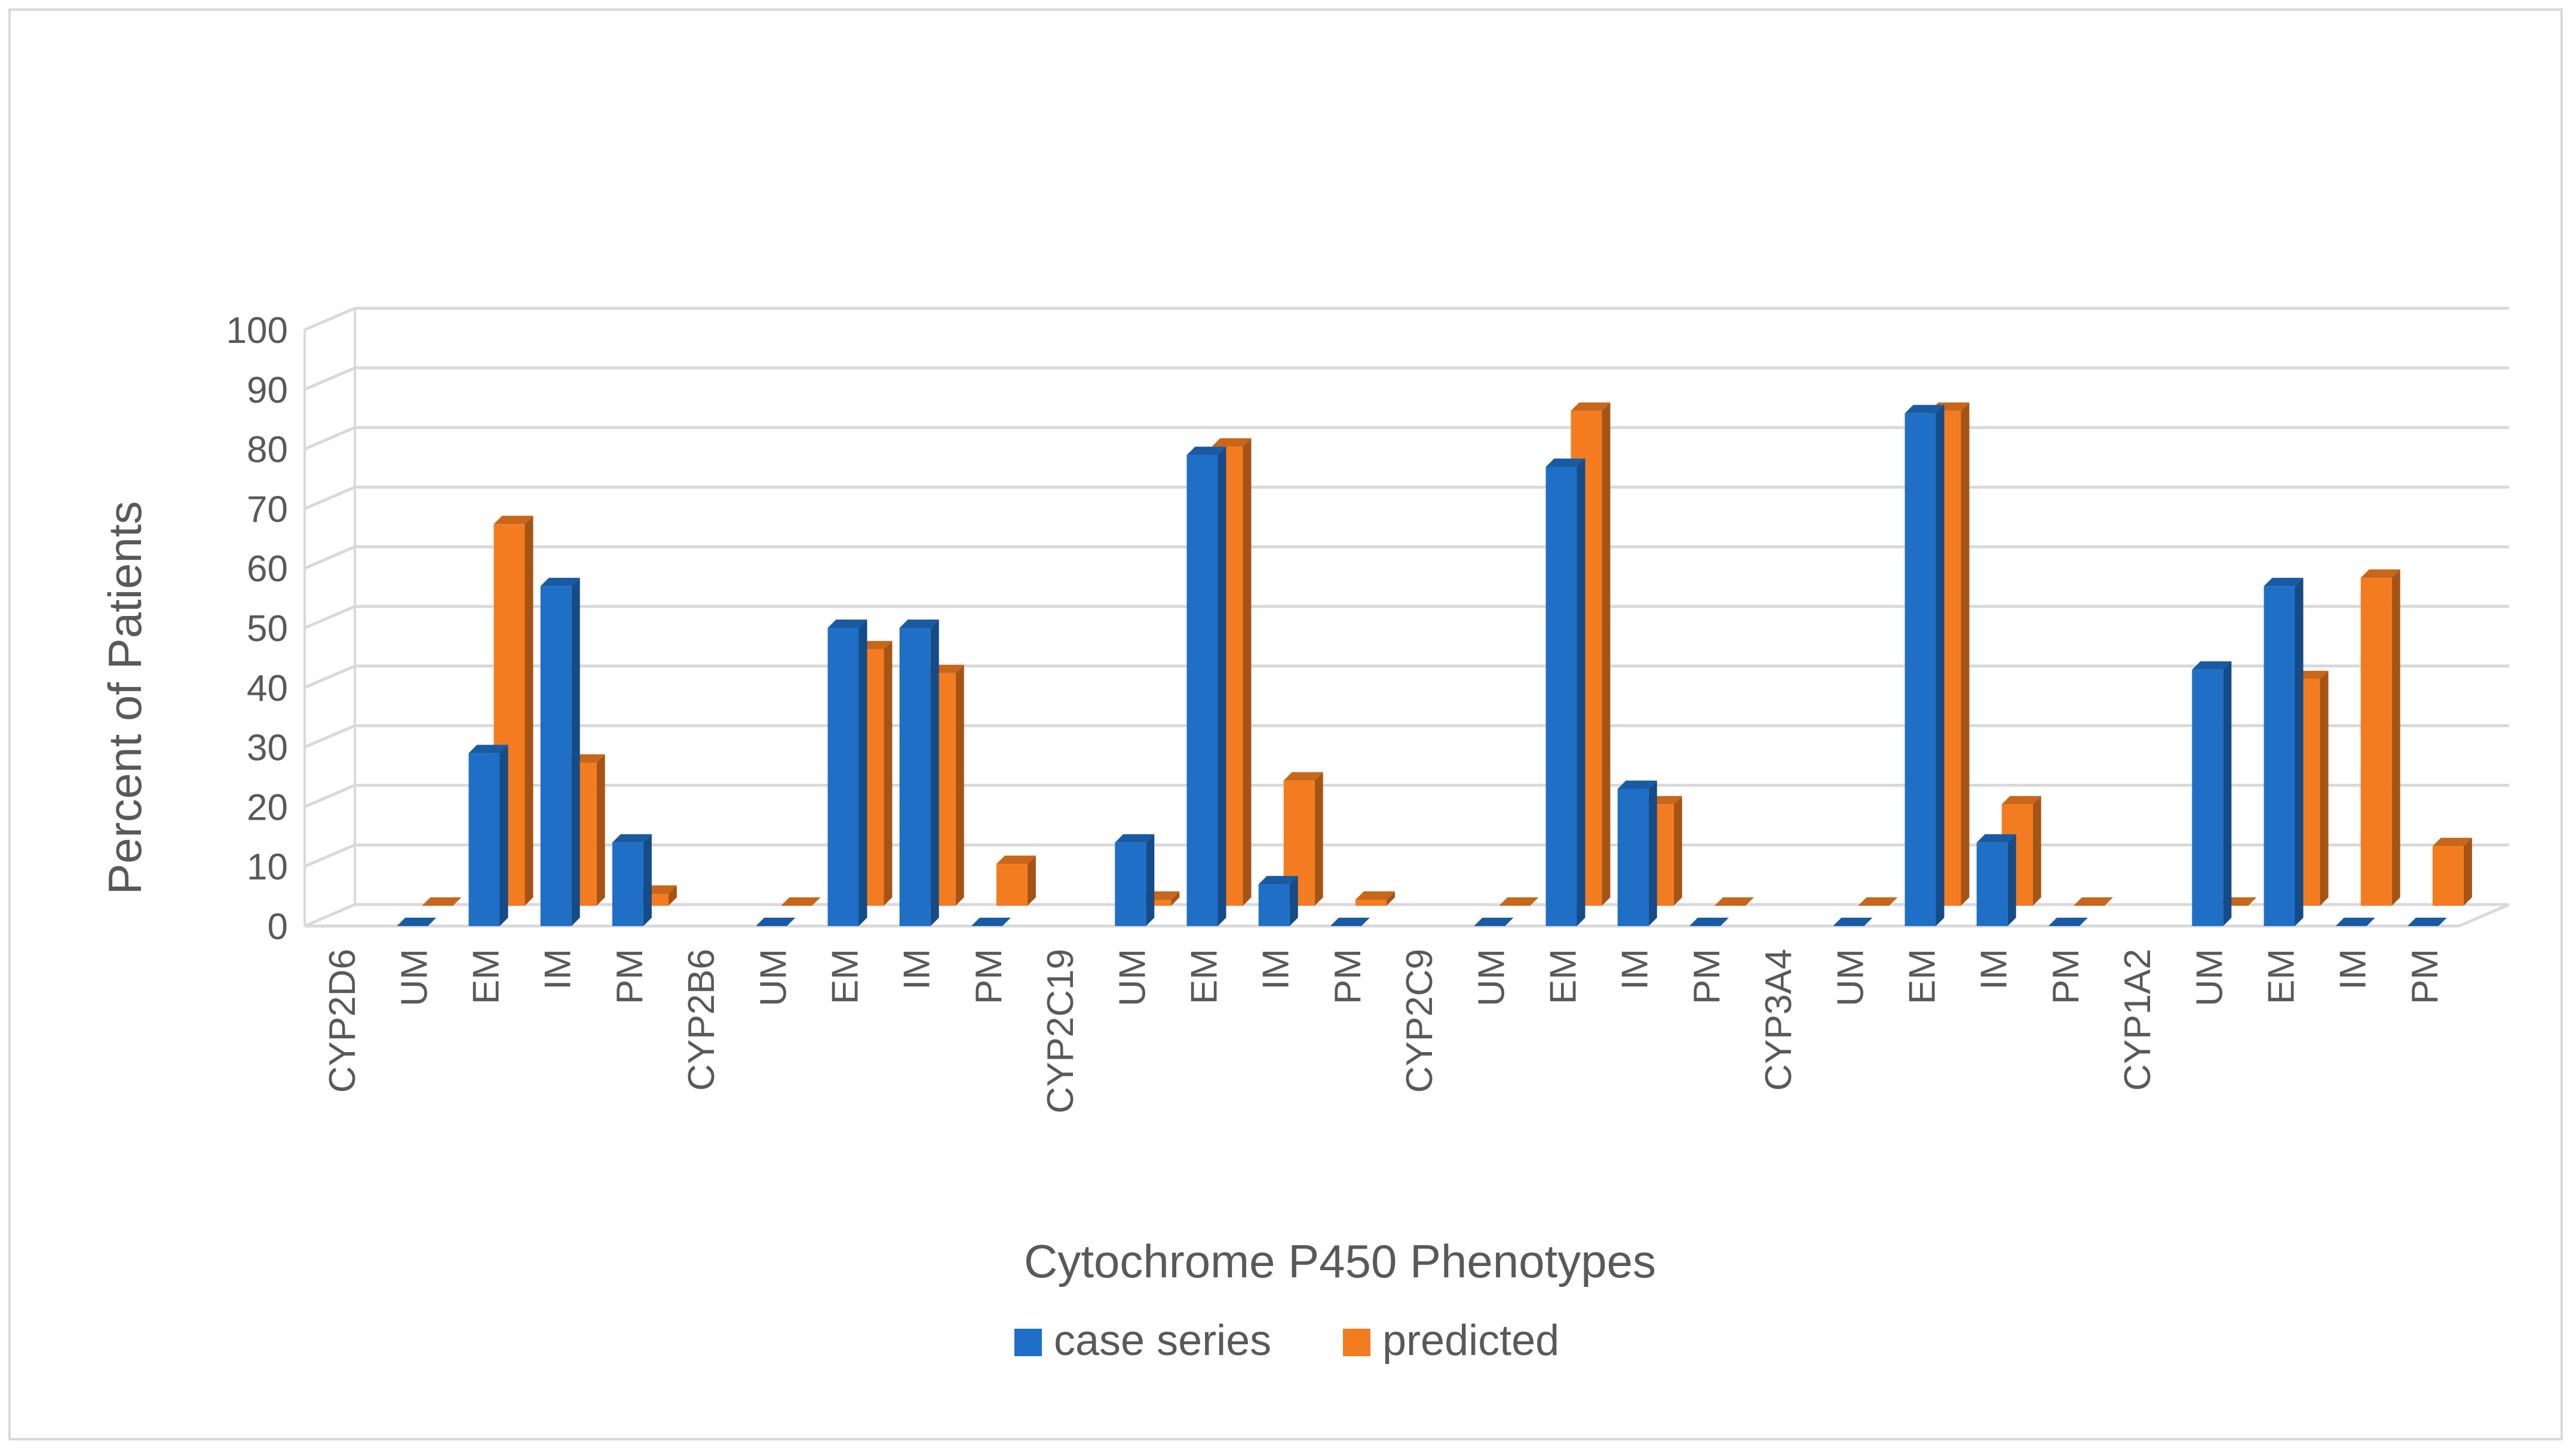 The image size is (2576, 1450). I want to click on y-tick-label: 10, so click(267, 867).